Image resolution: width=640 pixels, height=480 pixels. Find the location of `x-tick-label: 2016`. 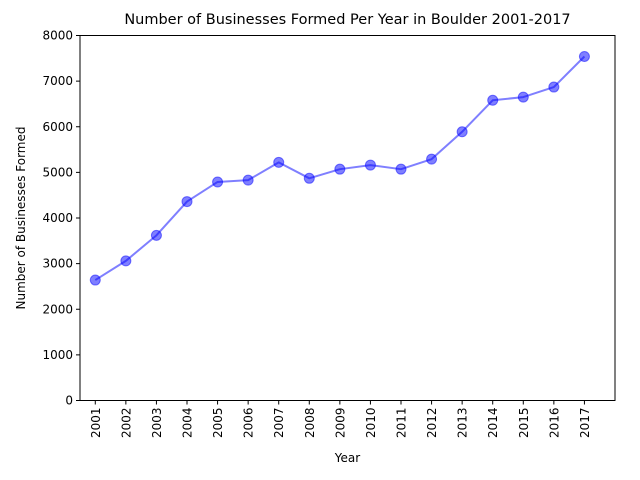

x-tick-label: 2016 is located at coordinates (554, 423).